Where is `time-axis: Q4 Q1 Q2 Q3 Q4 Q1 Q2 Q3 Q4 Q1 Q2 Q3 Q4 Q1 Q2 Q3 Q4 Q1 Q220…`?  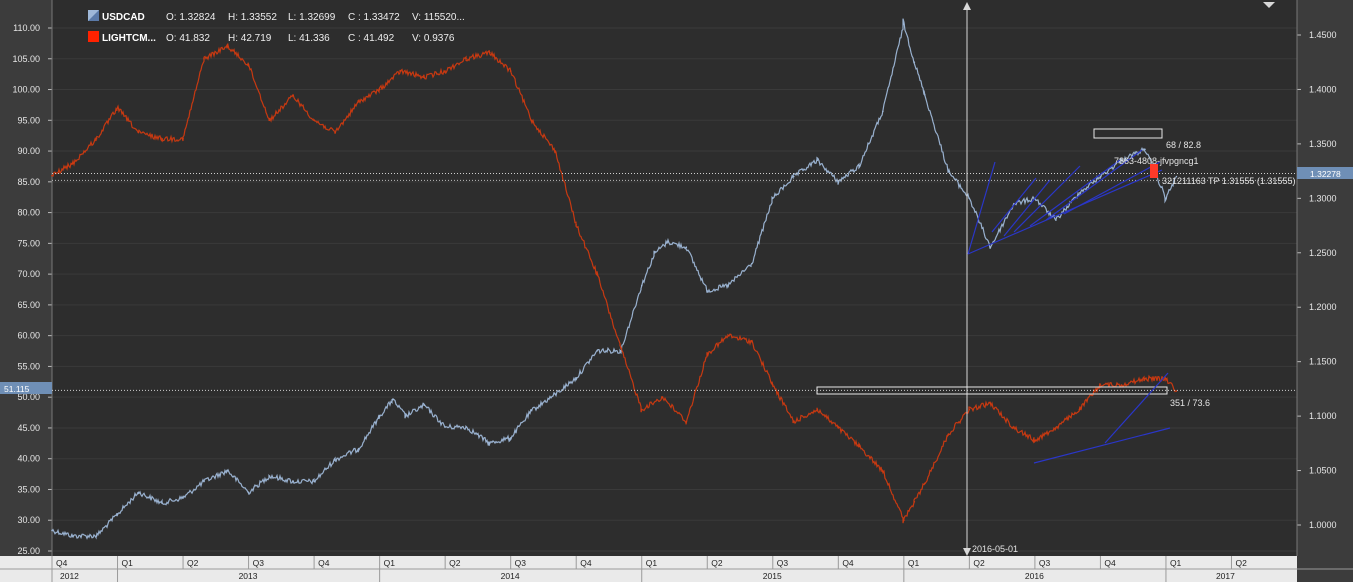 time-axis: Q4 Q1 Q2 Q3 Q4 Q1 Q2 Q3 Q4 Q1 Q2 Q3 Q4 Q1 Q2 Q3 Q4 Q1 Q220… is located at coordinates (676, 569).